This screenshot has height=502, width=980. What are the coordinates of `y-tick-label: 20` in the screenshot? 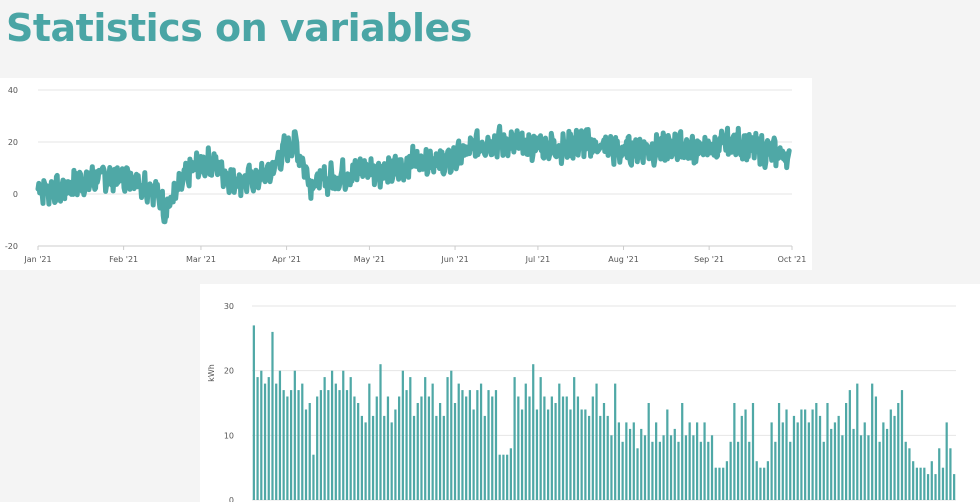 It's located at (13, 142).